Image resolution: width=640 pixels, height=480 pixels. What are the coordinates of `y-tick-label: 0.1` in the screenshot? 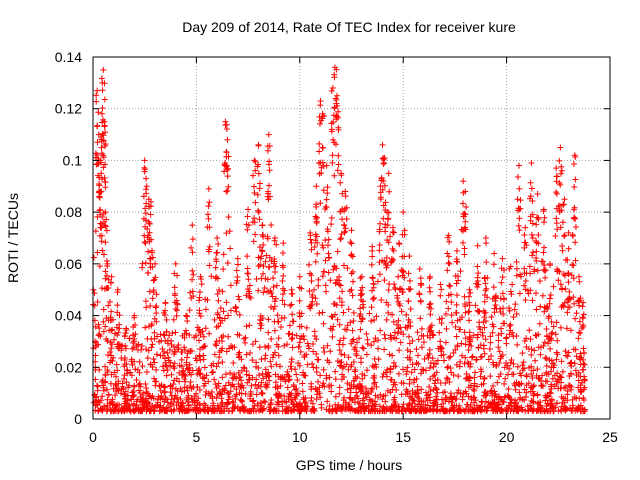 It's located at (73, 160).